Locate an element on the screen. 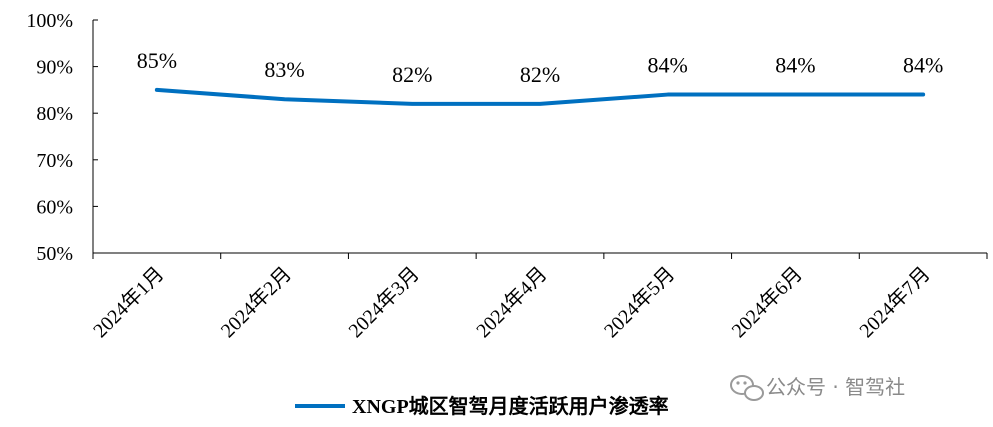 The image size is (993, 427). x-tick-label: 2024年3月 is located at coordinates (384, 302).